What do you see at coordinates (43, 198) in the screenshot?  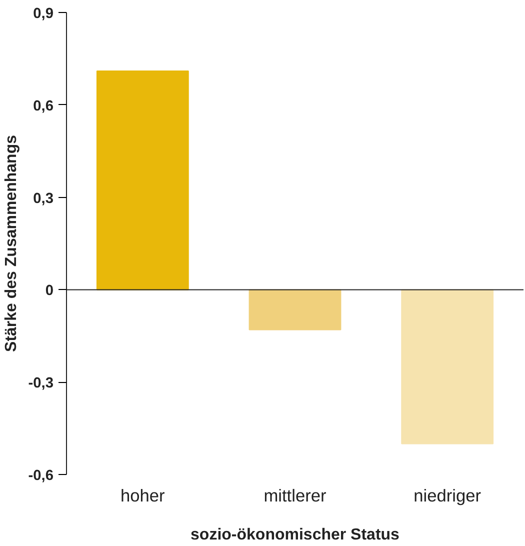 I see `y-tick-label: 0,3` at bounding box center [43, 198].